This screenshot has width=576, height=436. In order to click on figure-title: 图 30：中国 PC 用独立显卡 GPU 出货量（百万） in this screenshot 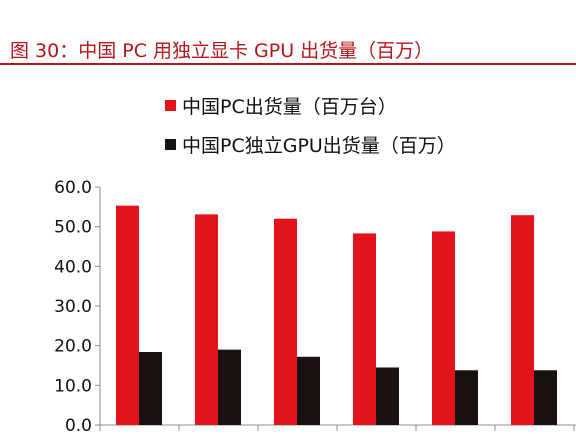, I will do `click(222, 51)`.